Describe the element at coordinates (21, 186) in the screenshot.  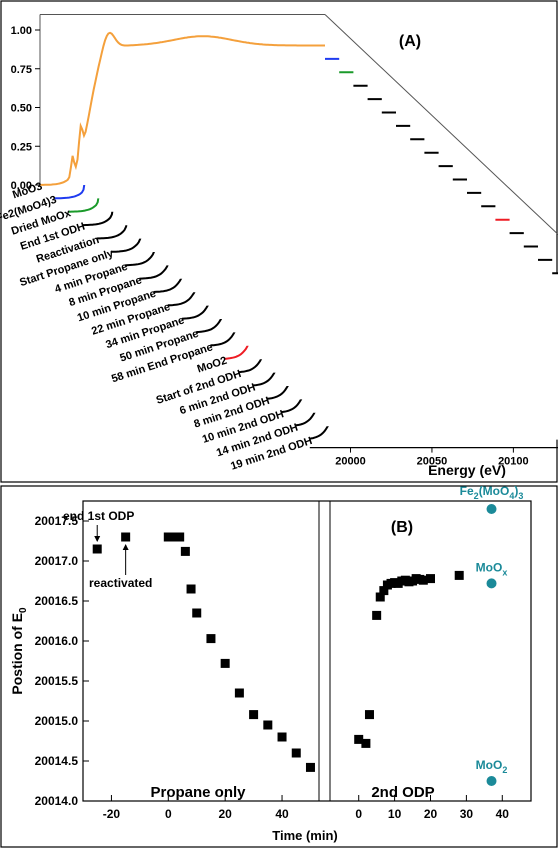
I see `y-tick-label: 0.00` at that location.